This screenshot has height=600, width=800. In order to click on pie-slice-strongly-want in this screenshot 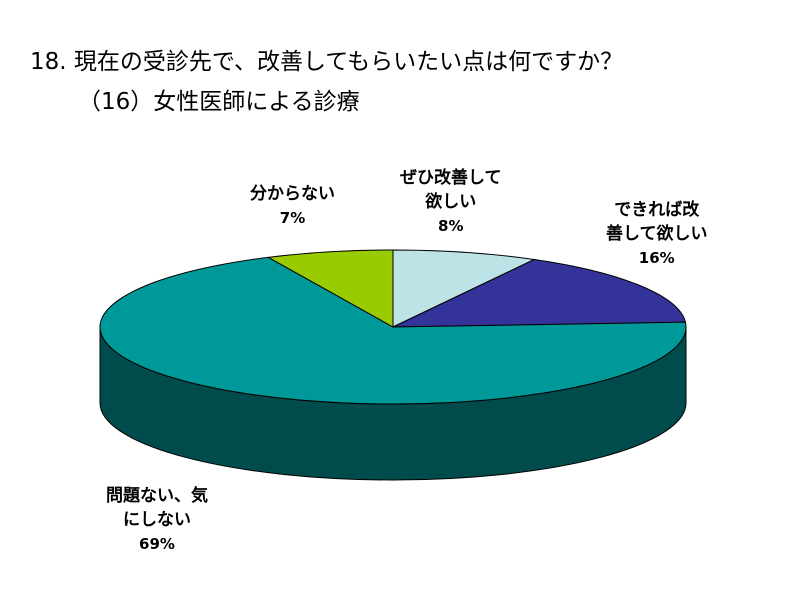, I will do `click(464, 288)`.